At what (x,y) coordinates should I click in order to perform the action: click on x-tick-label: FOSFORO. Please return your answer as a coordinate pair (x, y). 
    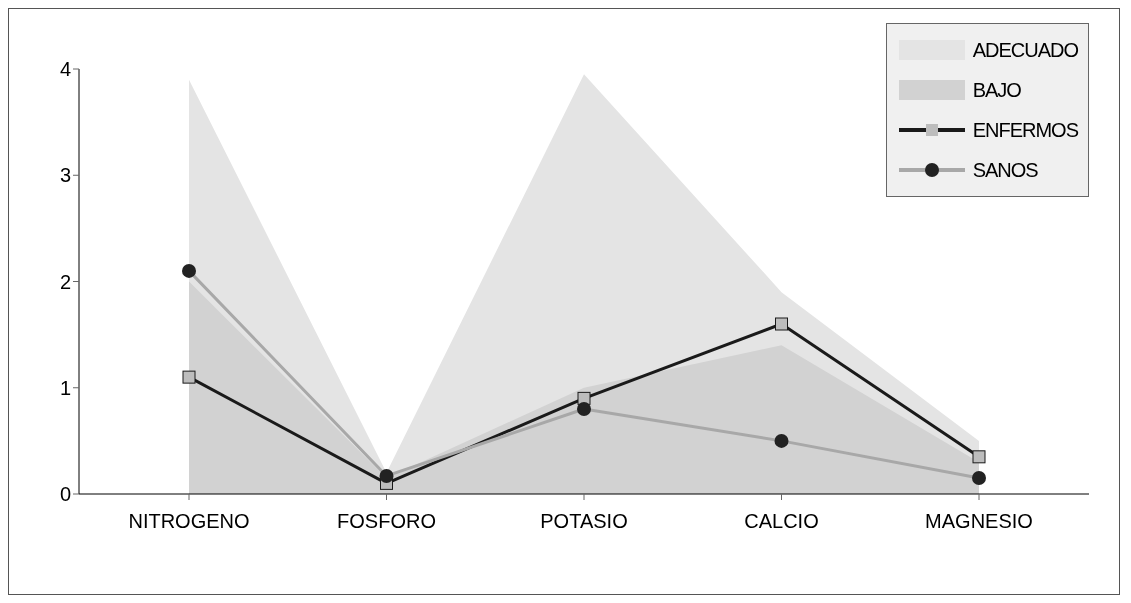
    Looking at the image, I should click on (386, 521).